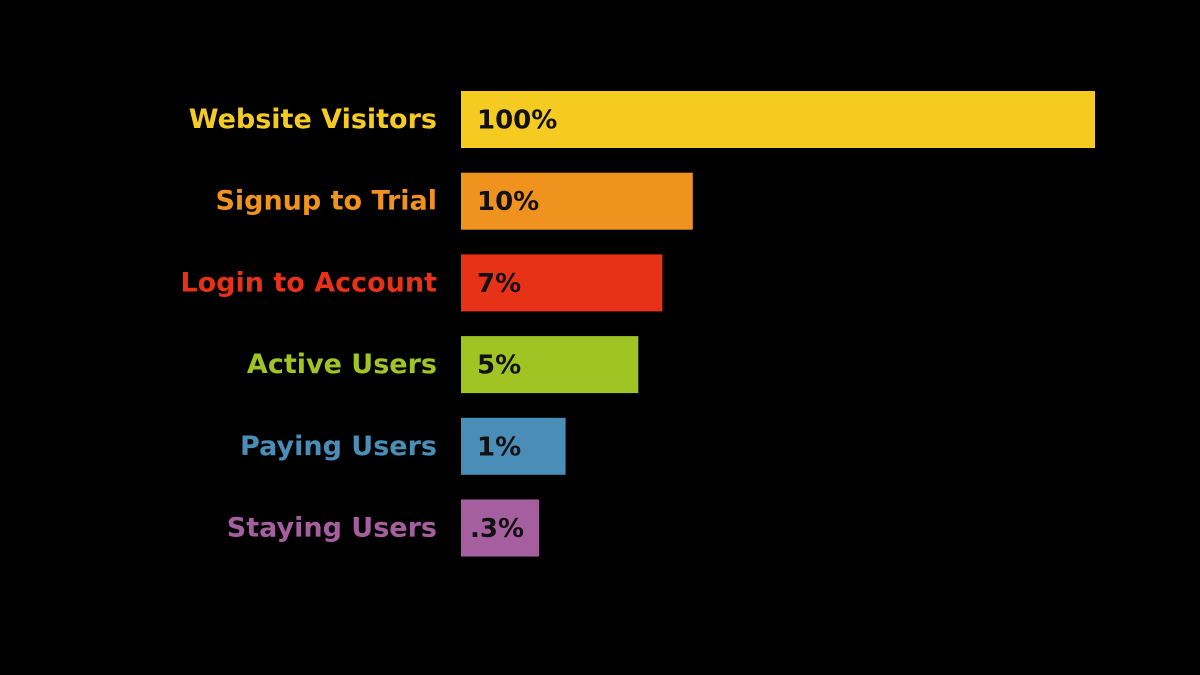  Describe the element at coordinates (550, 365) in the screenshot. I see `bar-active-users` at that location.